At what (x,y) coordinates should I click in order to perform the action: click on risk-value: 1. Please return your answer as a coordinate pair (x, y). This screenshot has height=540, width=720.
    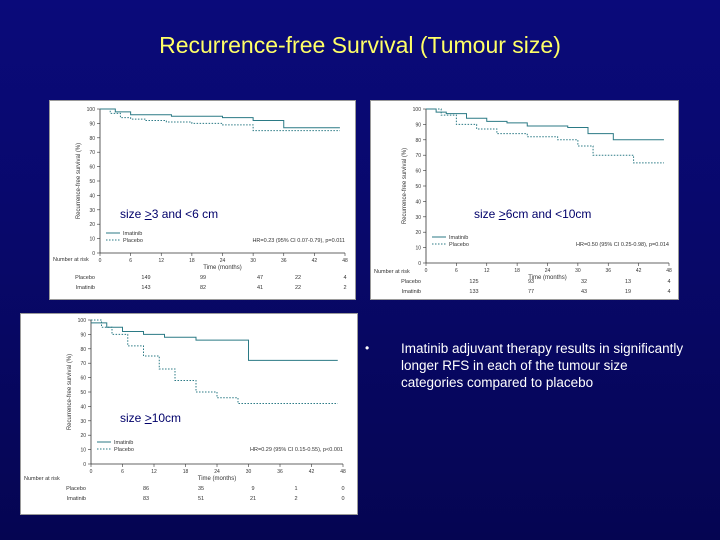
    Looking at the image, I should click on (295, 489).